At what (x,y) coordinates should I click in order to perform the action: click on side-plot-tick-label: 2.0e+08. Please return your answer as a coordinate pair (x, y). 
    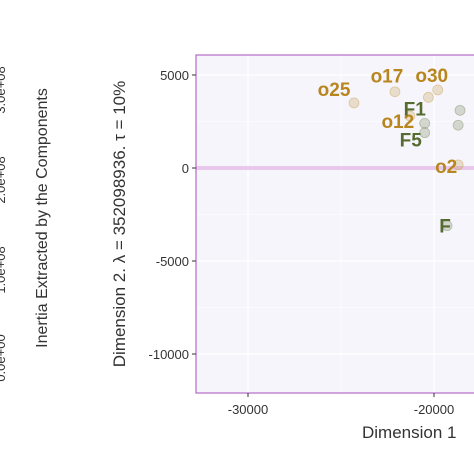
    Looking at the image, I should click on (4, 179).